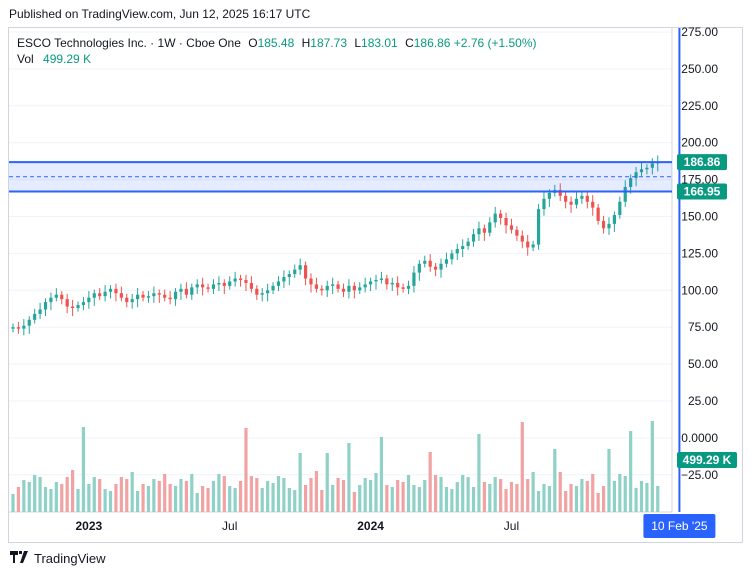 Image resolution: width=752 pixels, height=577 pixels. Describe the element at coordinates (306, 43) in the screenshot. I see `high-label: H` at that location.